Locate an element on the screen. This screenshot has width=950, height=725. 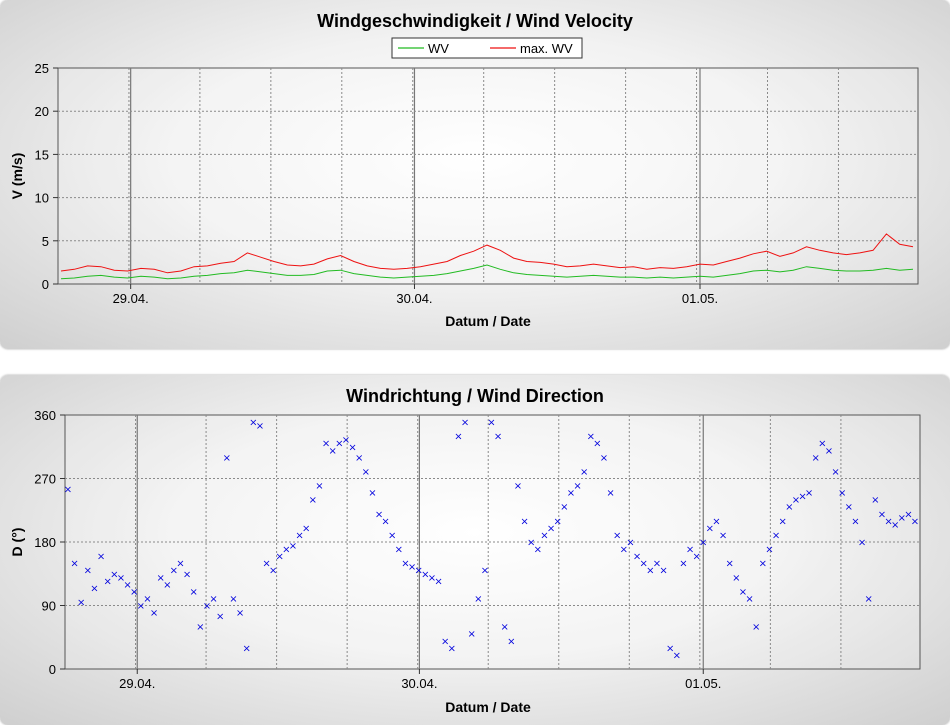
y-tick-label: 180 is located at coordinates (45, 542).